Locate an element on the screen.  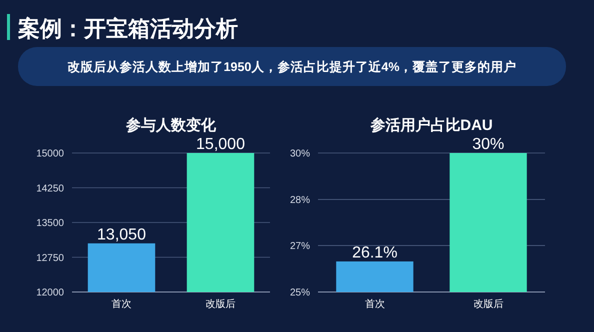
y-tick-label: 12750 is located at coordinates (50, 258).